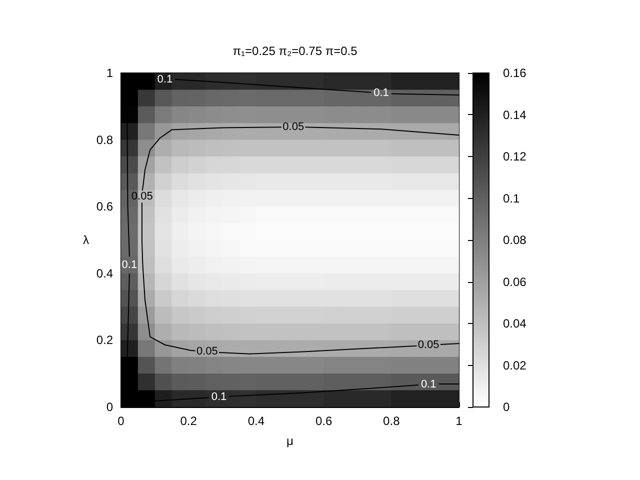 The image size is (640, 480). Describe the element at coordinates (121, 421) in the screenshot. I see `x-tick-label: 0` at that location.